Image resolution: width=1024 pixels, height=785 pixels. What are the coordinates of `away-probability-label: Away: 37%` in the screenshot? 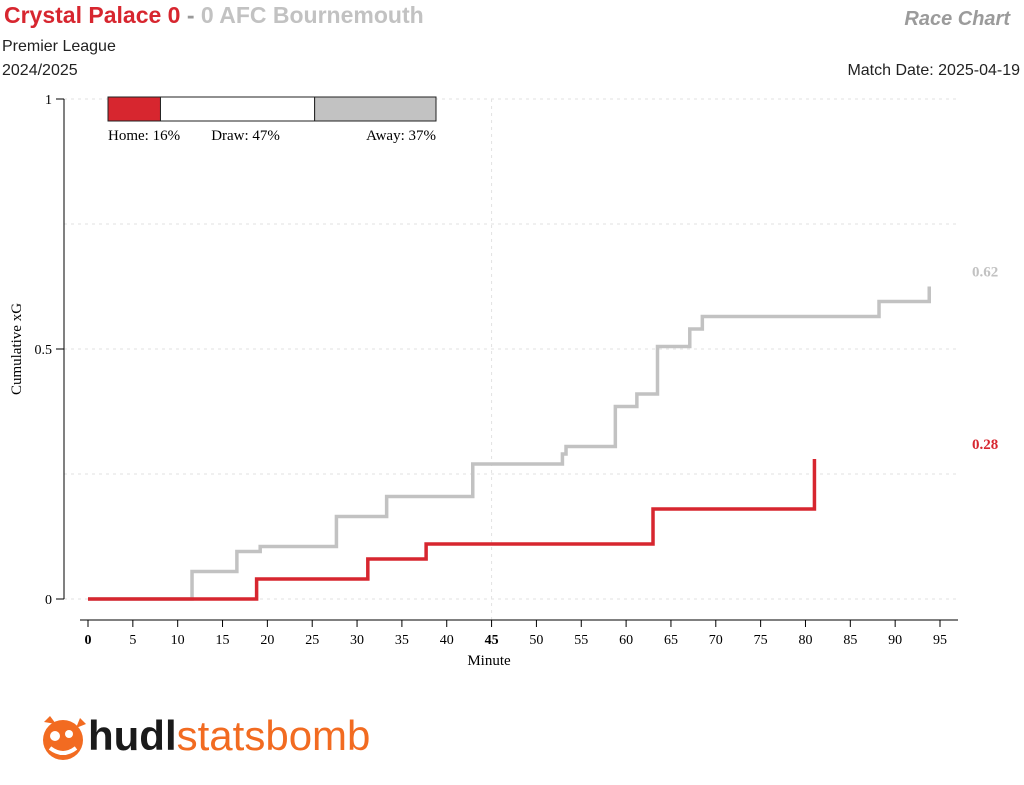 It's located at (401, 136).